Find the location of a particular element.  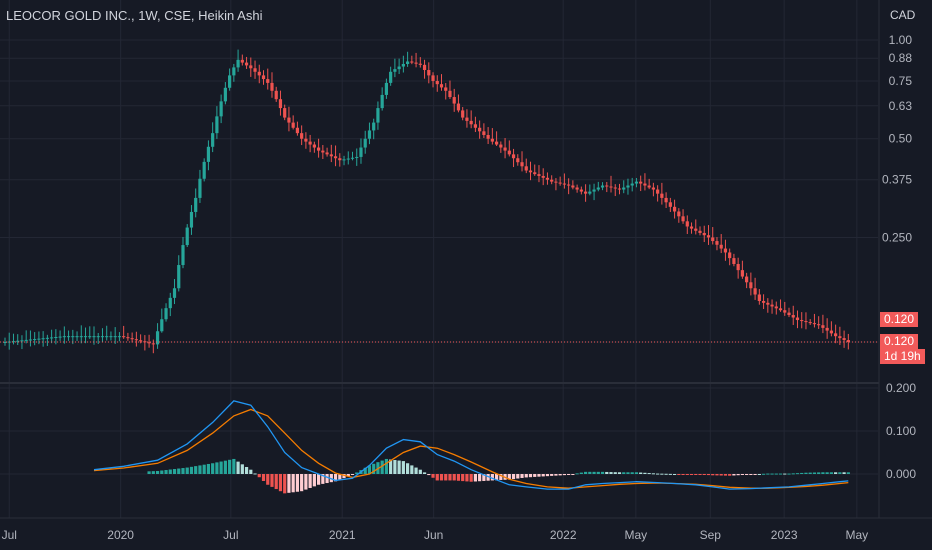

price-axis is located at coordinates (905, 259).